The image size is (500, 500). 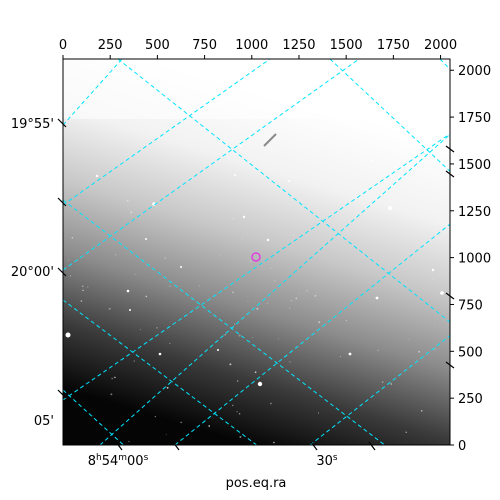 I want to click on right-tick-label: 1000, so click(x=474, y=259).